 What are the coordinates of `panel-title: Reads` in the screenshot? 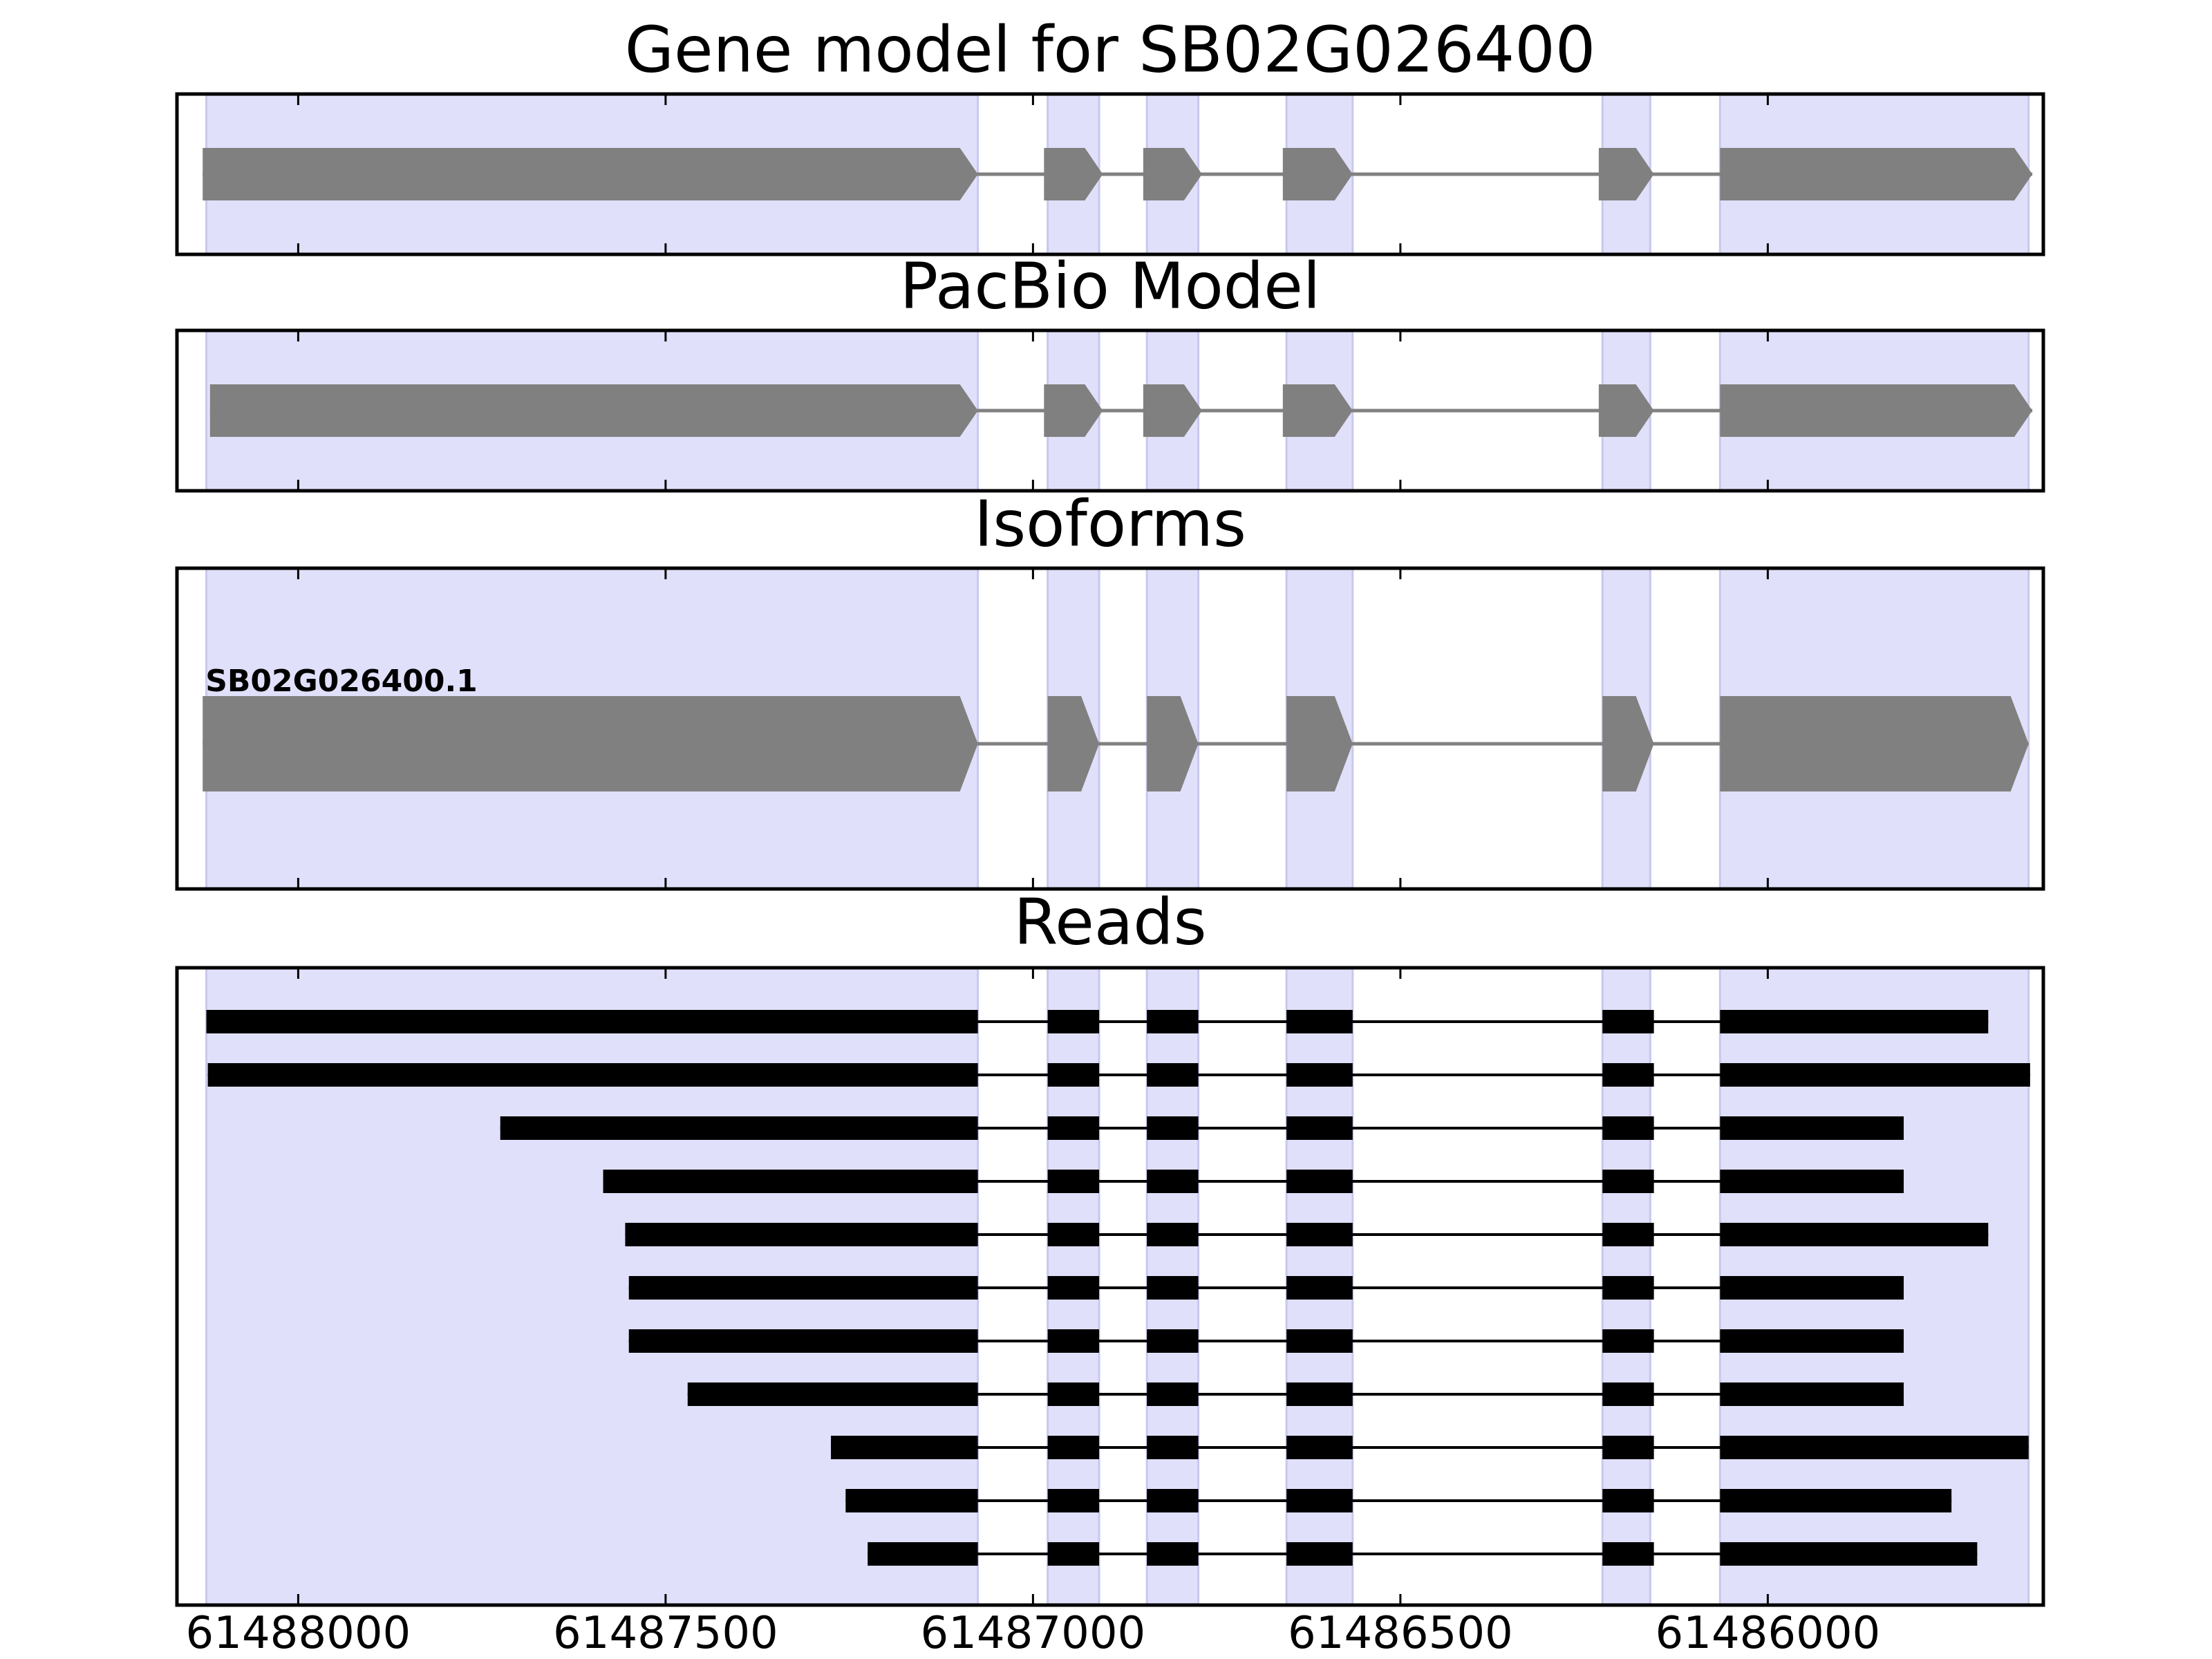 It's located at (1110, 922).